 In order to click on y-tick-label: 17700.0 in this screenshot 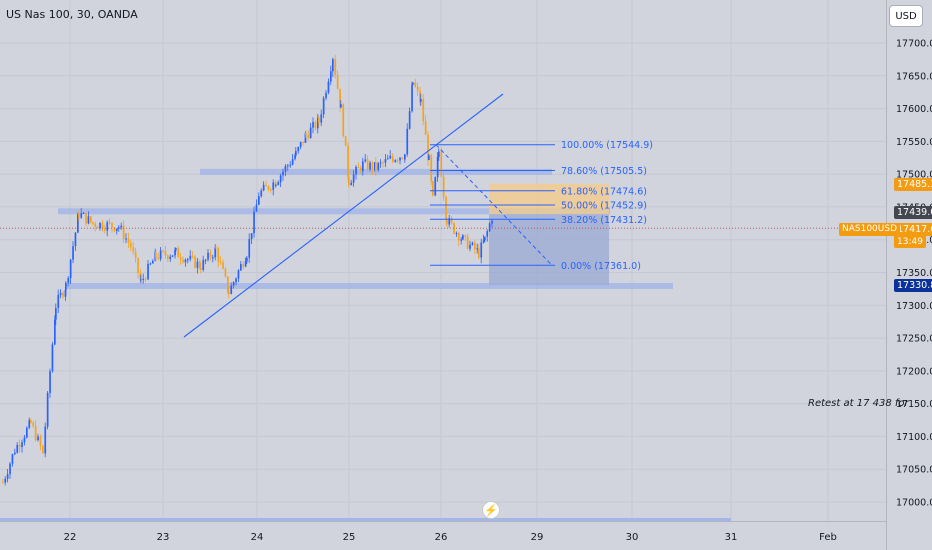, I will do `click(914, 44)`.